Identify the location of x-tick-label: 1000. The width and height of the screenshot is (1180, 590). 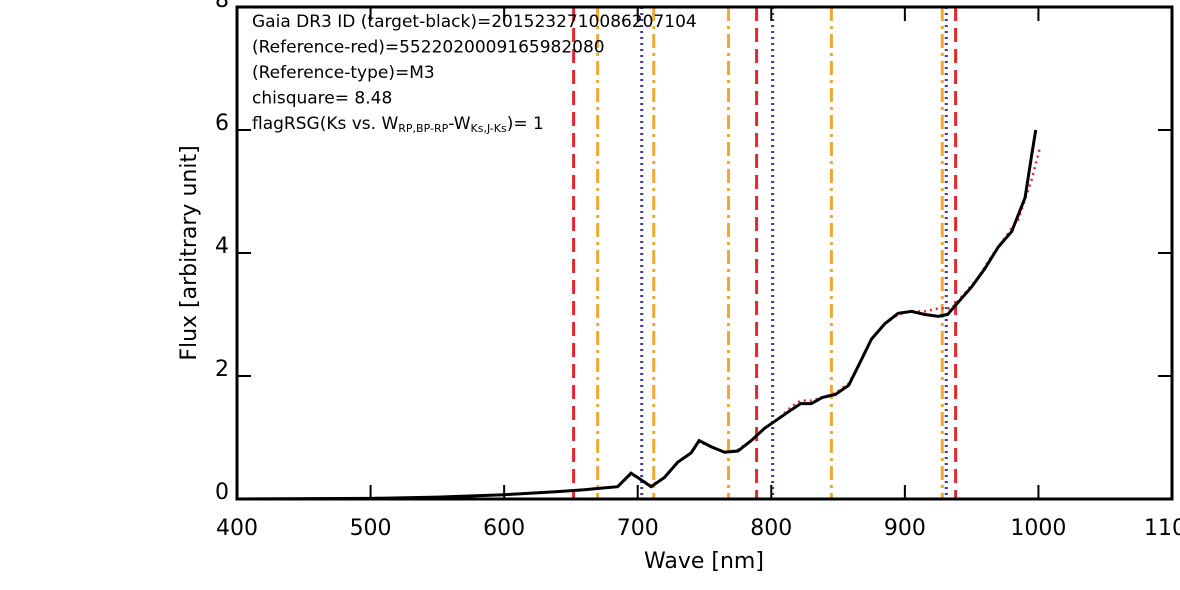
(1038, 528).